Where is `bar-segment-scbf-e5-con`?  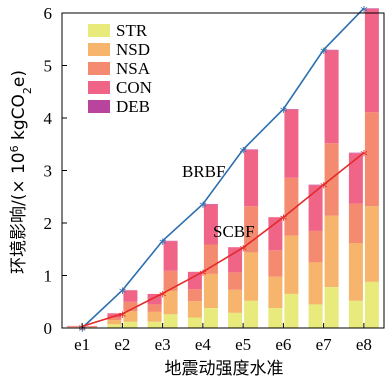 bar-segment-scbf-e5-con is located at coordinates (235, 260).